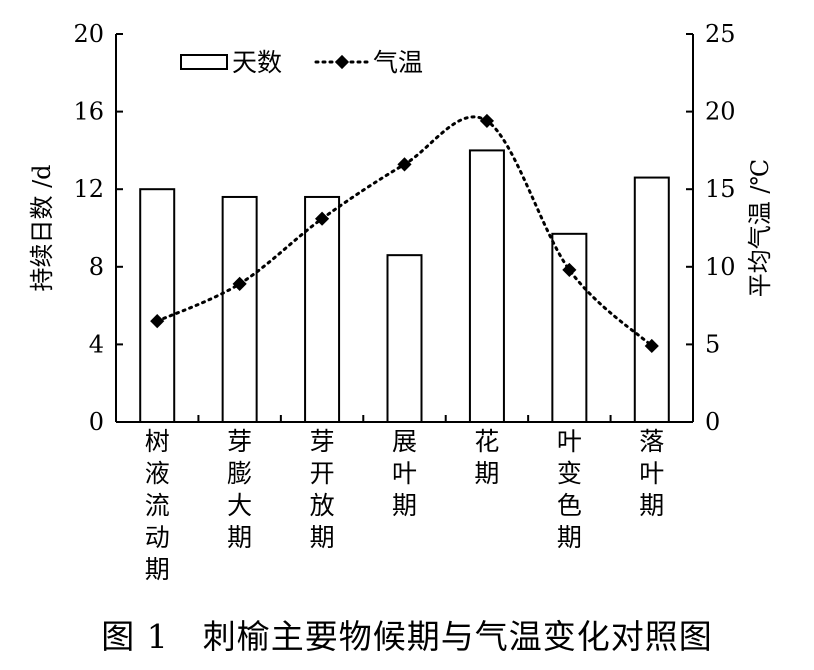  What do you see at coordinates (88, 34) in the screenshot?
I see `y-left-tick-label-5: 20` at bounding box center [88, 34].